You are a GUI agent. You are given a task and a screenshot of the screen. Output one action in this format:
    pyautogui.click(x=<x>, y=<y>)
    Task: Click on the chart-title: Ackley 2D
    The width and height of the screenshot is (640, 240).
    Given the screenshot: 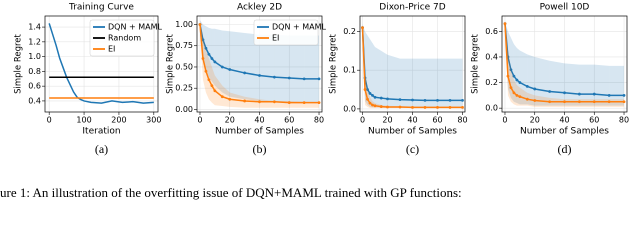 What is the action you would take?
    pyautogui.click(x=259, y=8)
    